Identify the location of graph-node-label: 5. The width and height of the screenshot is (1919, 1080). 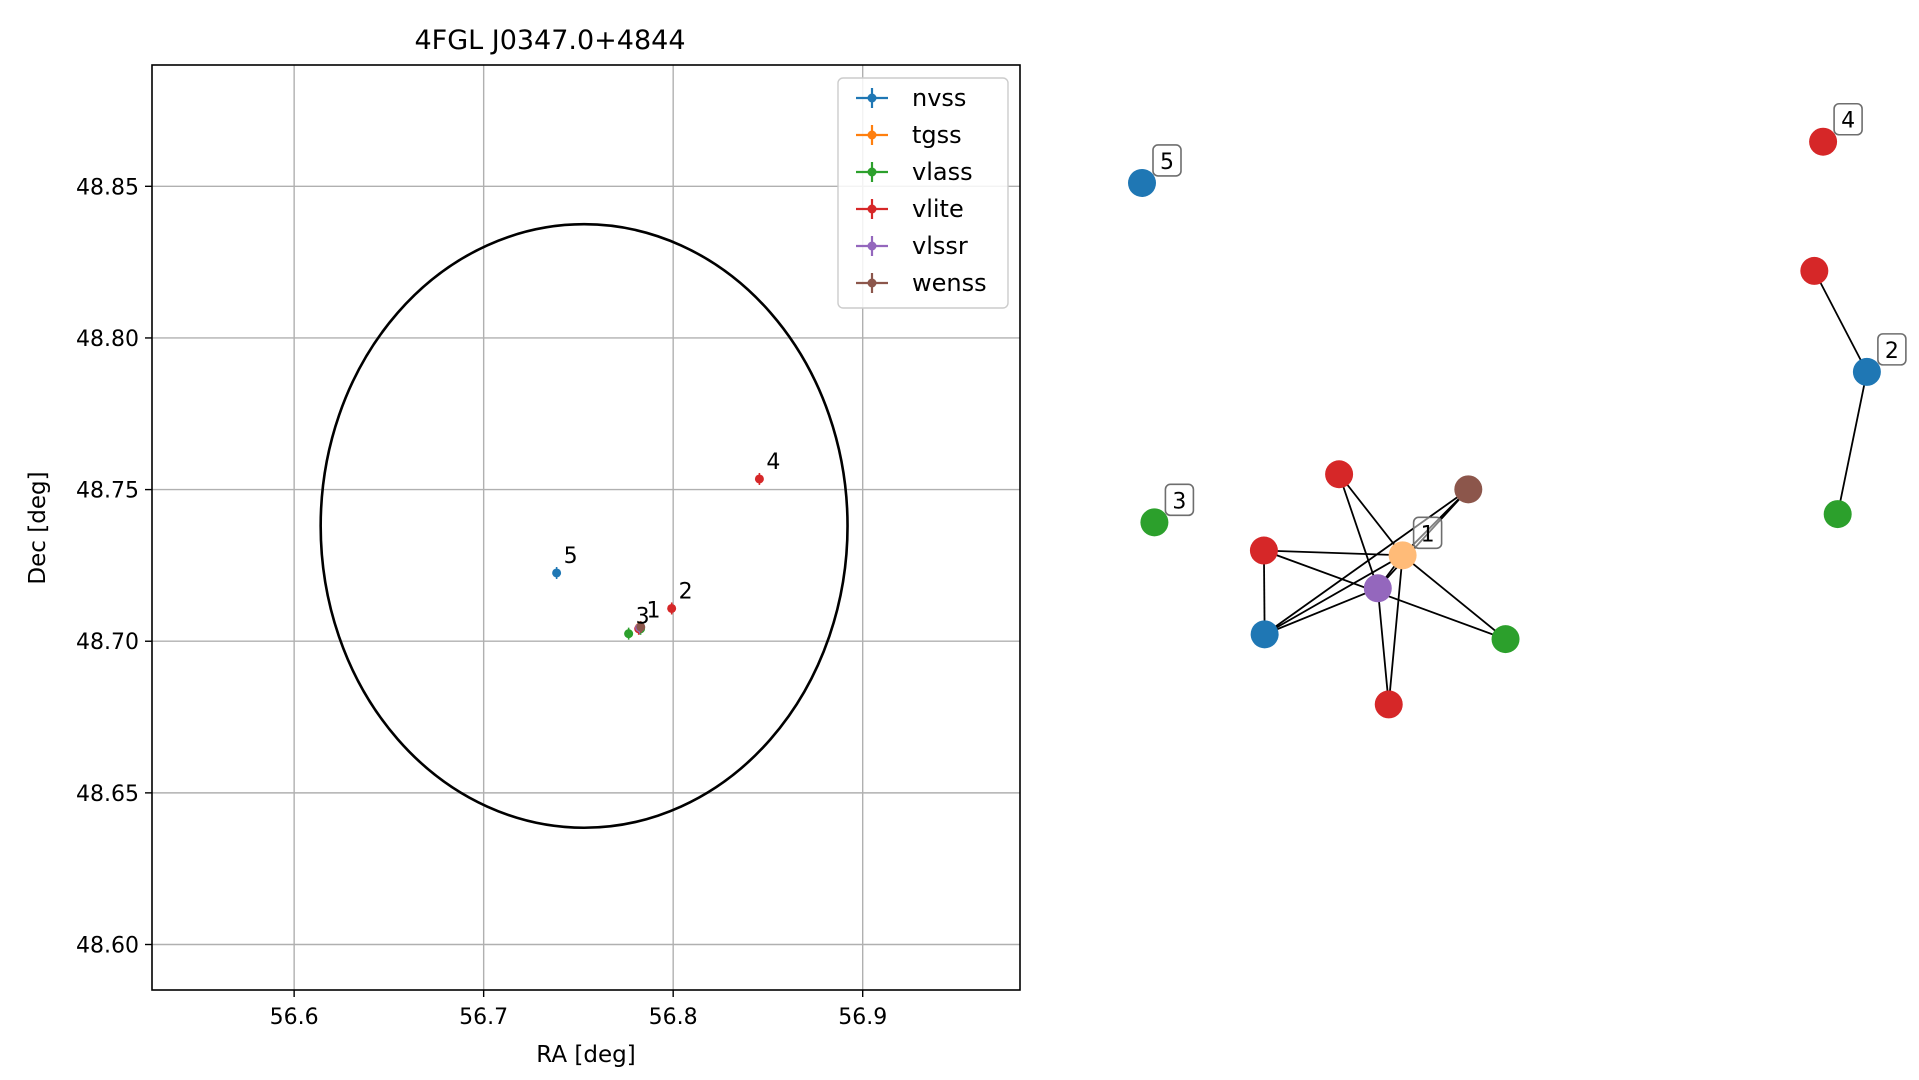
(1167, 160).